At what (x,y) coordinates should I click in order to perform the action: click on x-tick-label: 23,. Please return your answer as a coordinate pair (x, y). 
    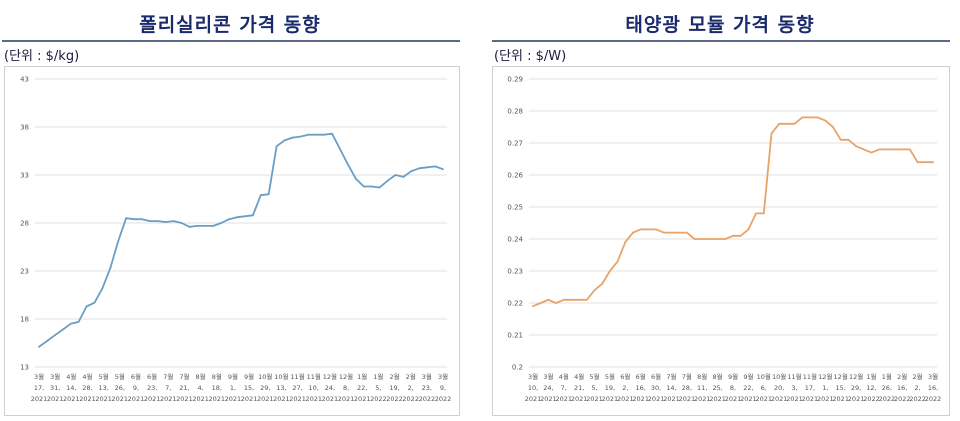
    Looking at the image, I should click on (152, 388).